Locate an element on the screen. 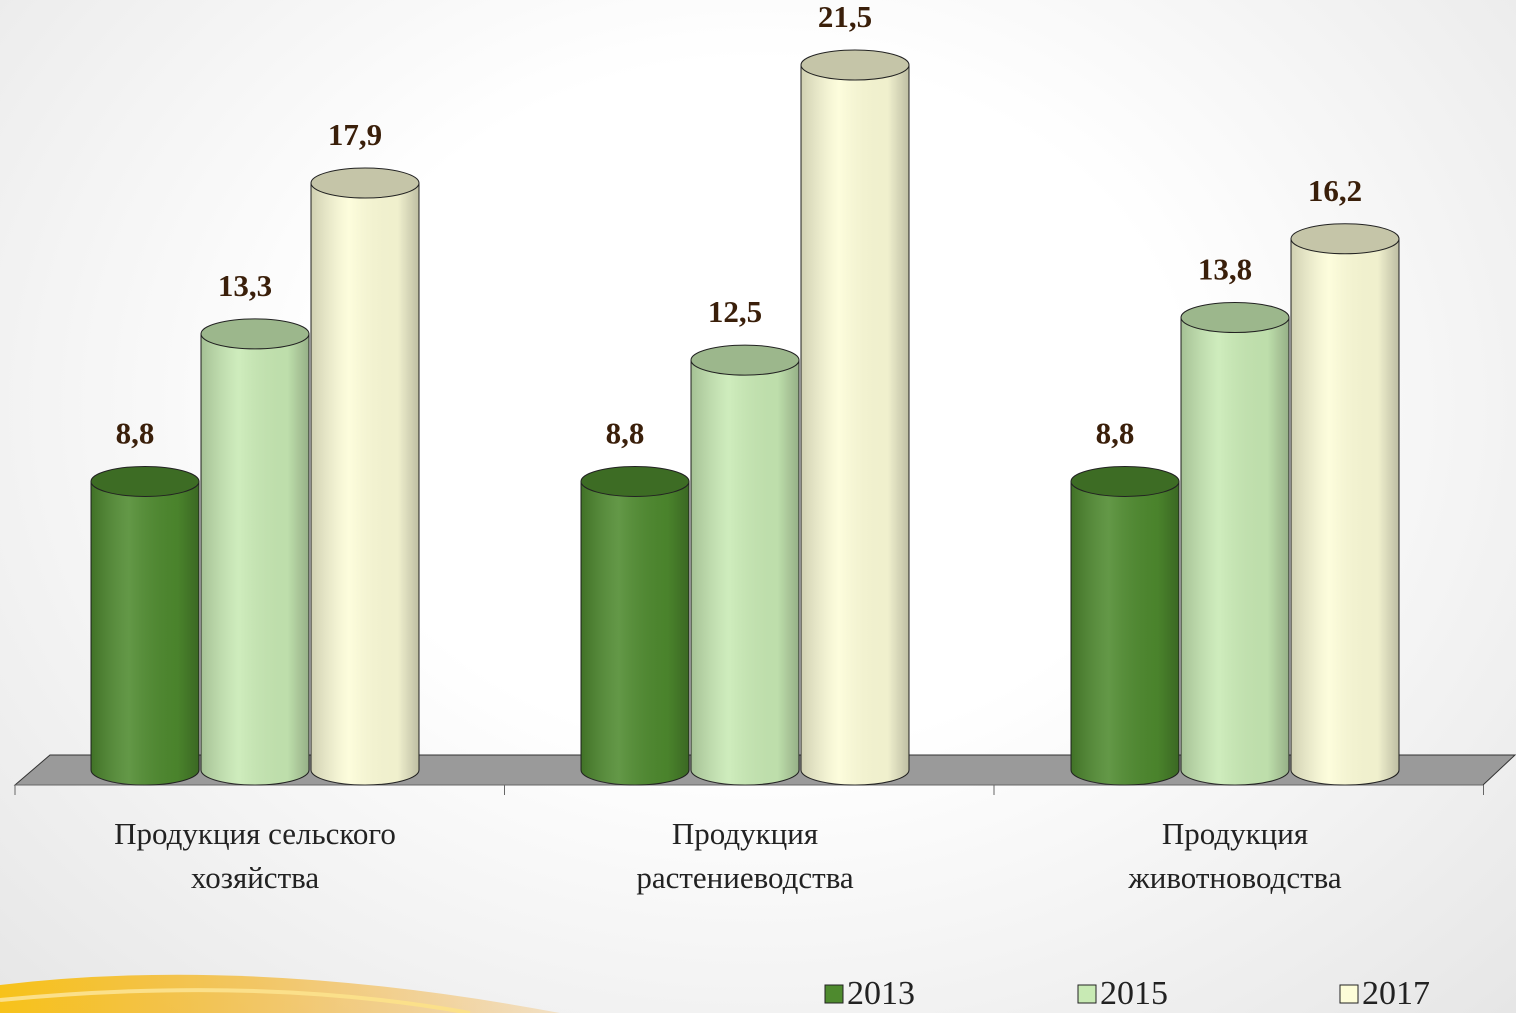 The image size is (1516, 1013). value-label: 13,8 is located at coordinates (1225, 268).